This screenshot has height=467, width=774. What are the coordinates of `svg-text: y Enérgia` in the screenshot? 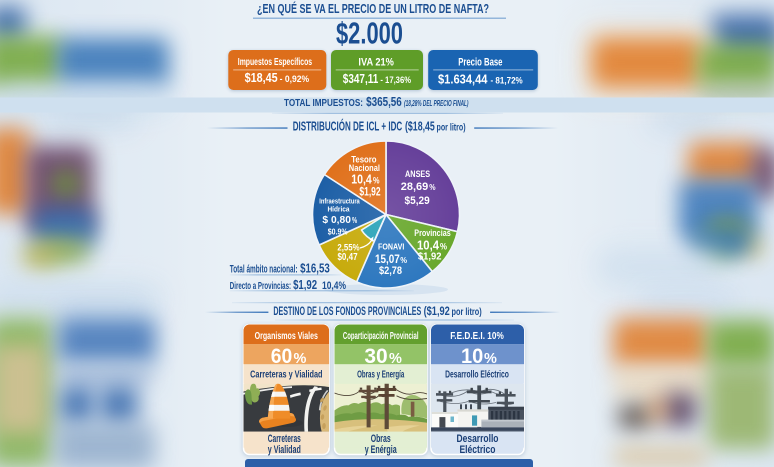 It's located at (381, 450).